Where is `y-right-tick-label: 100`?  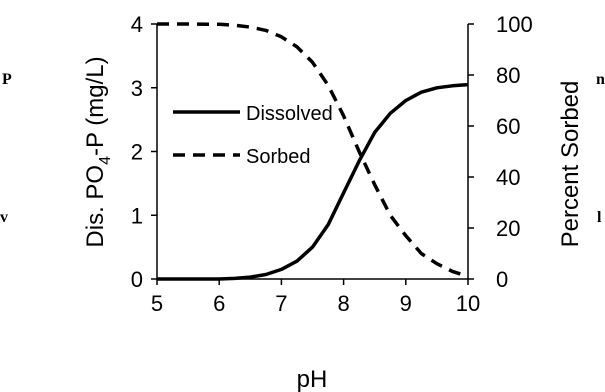 y-right-tick-label: 100 is located at coordinates (514, 24).